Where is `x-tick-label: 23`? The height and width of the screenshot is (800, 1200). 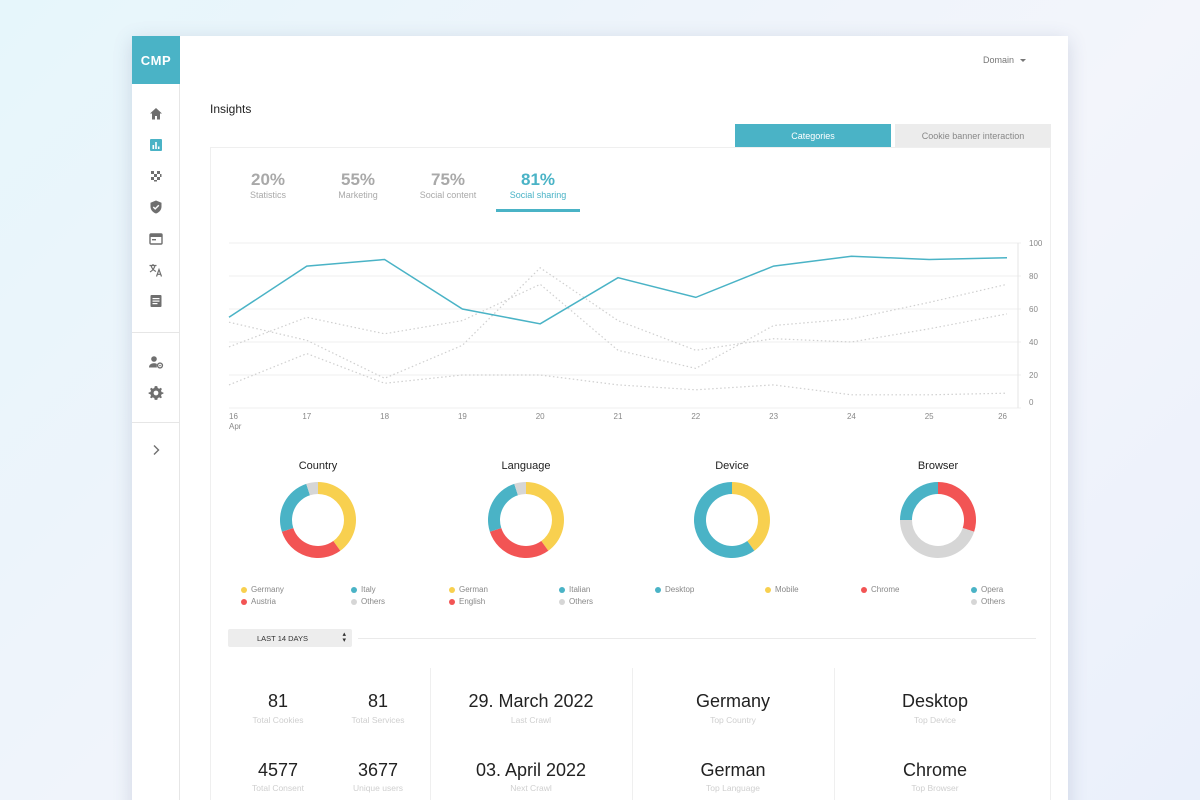 x-tick-label: 23 is located at coordinates (773, 416).